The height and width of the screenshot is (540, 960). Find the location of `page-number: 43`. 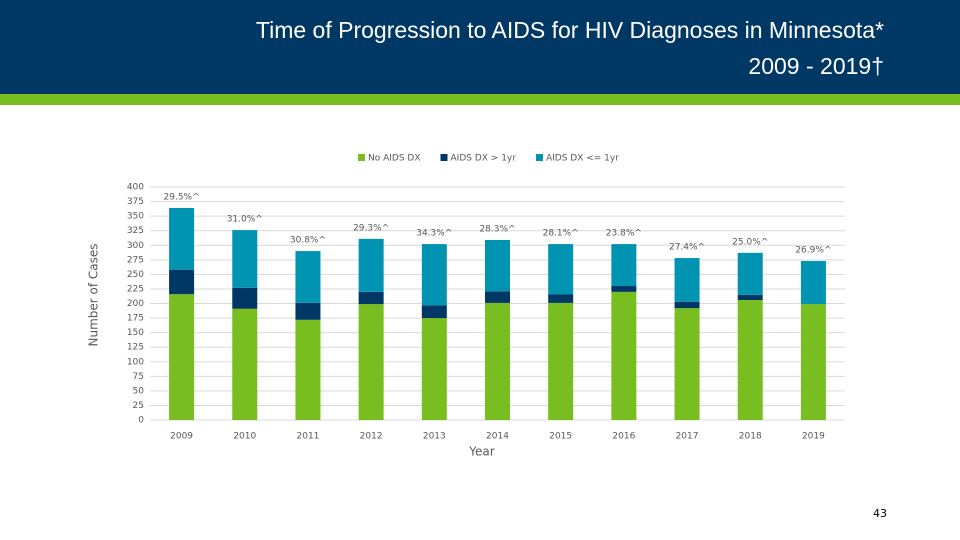

page-number: 43 is located at coordinates (880, 513).